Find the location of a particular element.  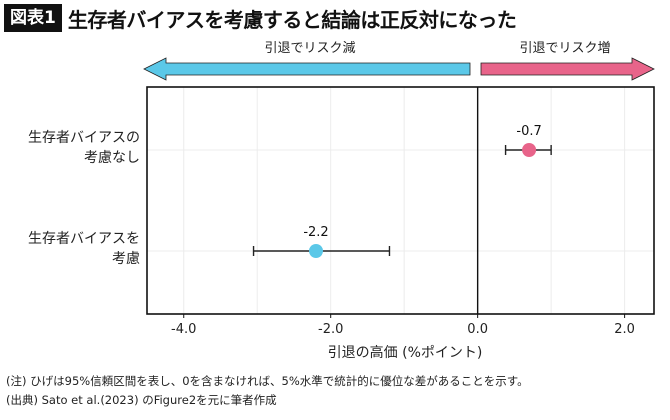

arrow-left-label: 引退でリスク減 is located at coordinates (309, 48).